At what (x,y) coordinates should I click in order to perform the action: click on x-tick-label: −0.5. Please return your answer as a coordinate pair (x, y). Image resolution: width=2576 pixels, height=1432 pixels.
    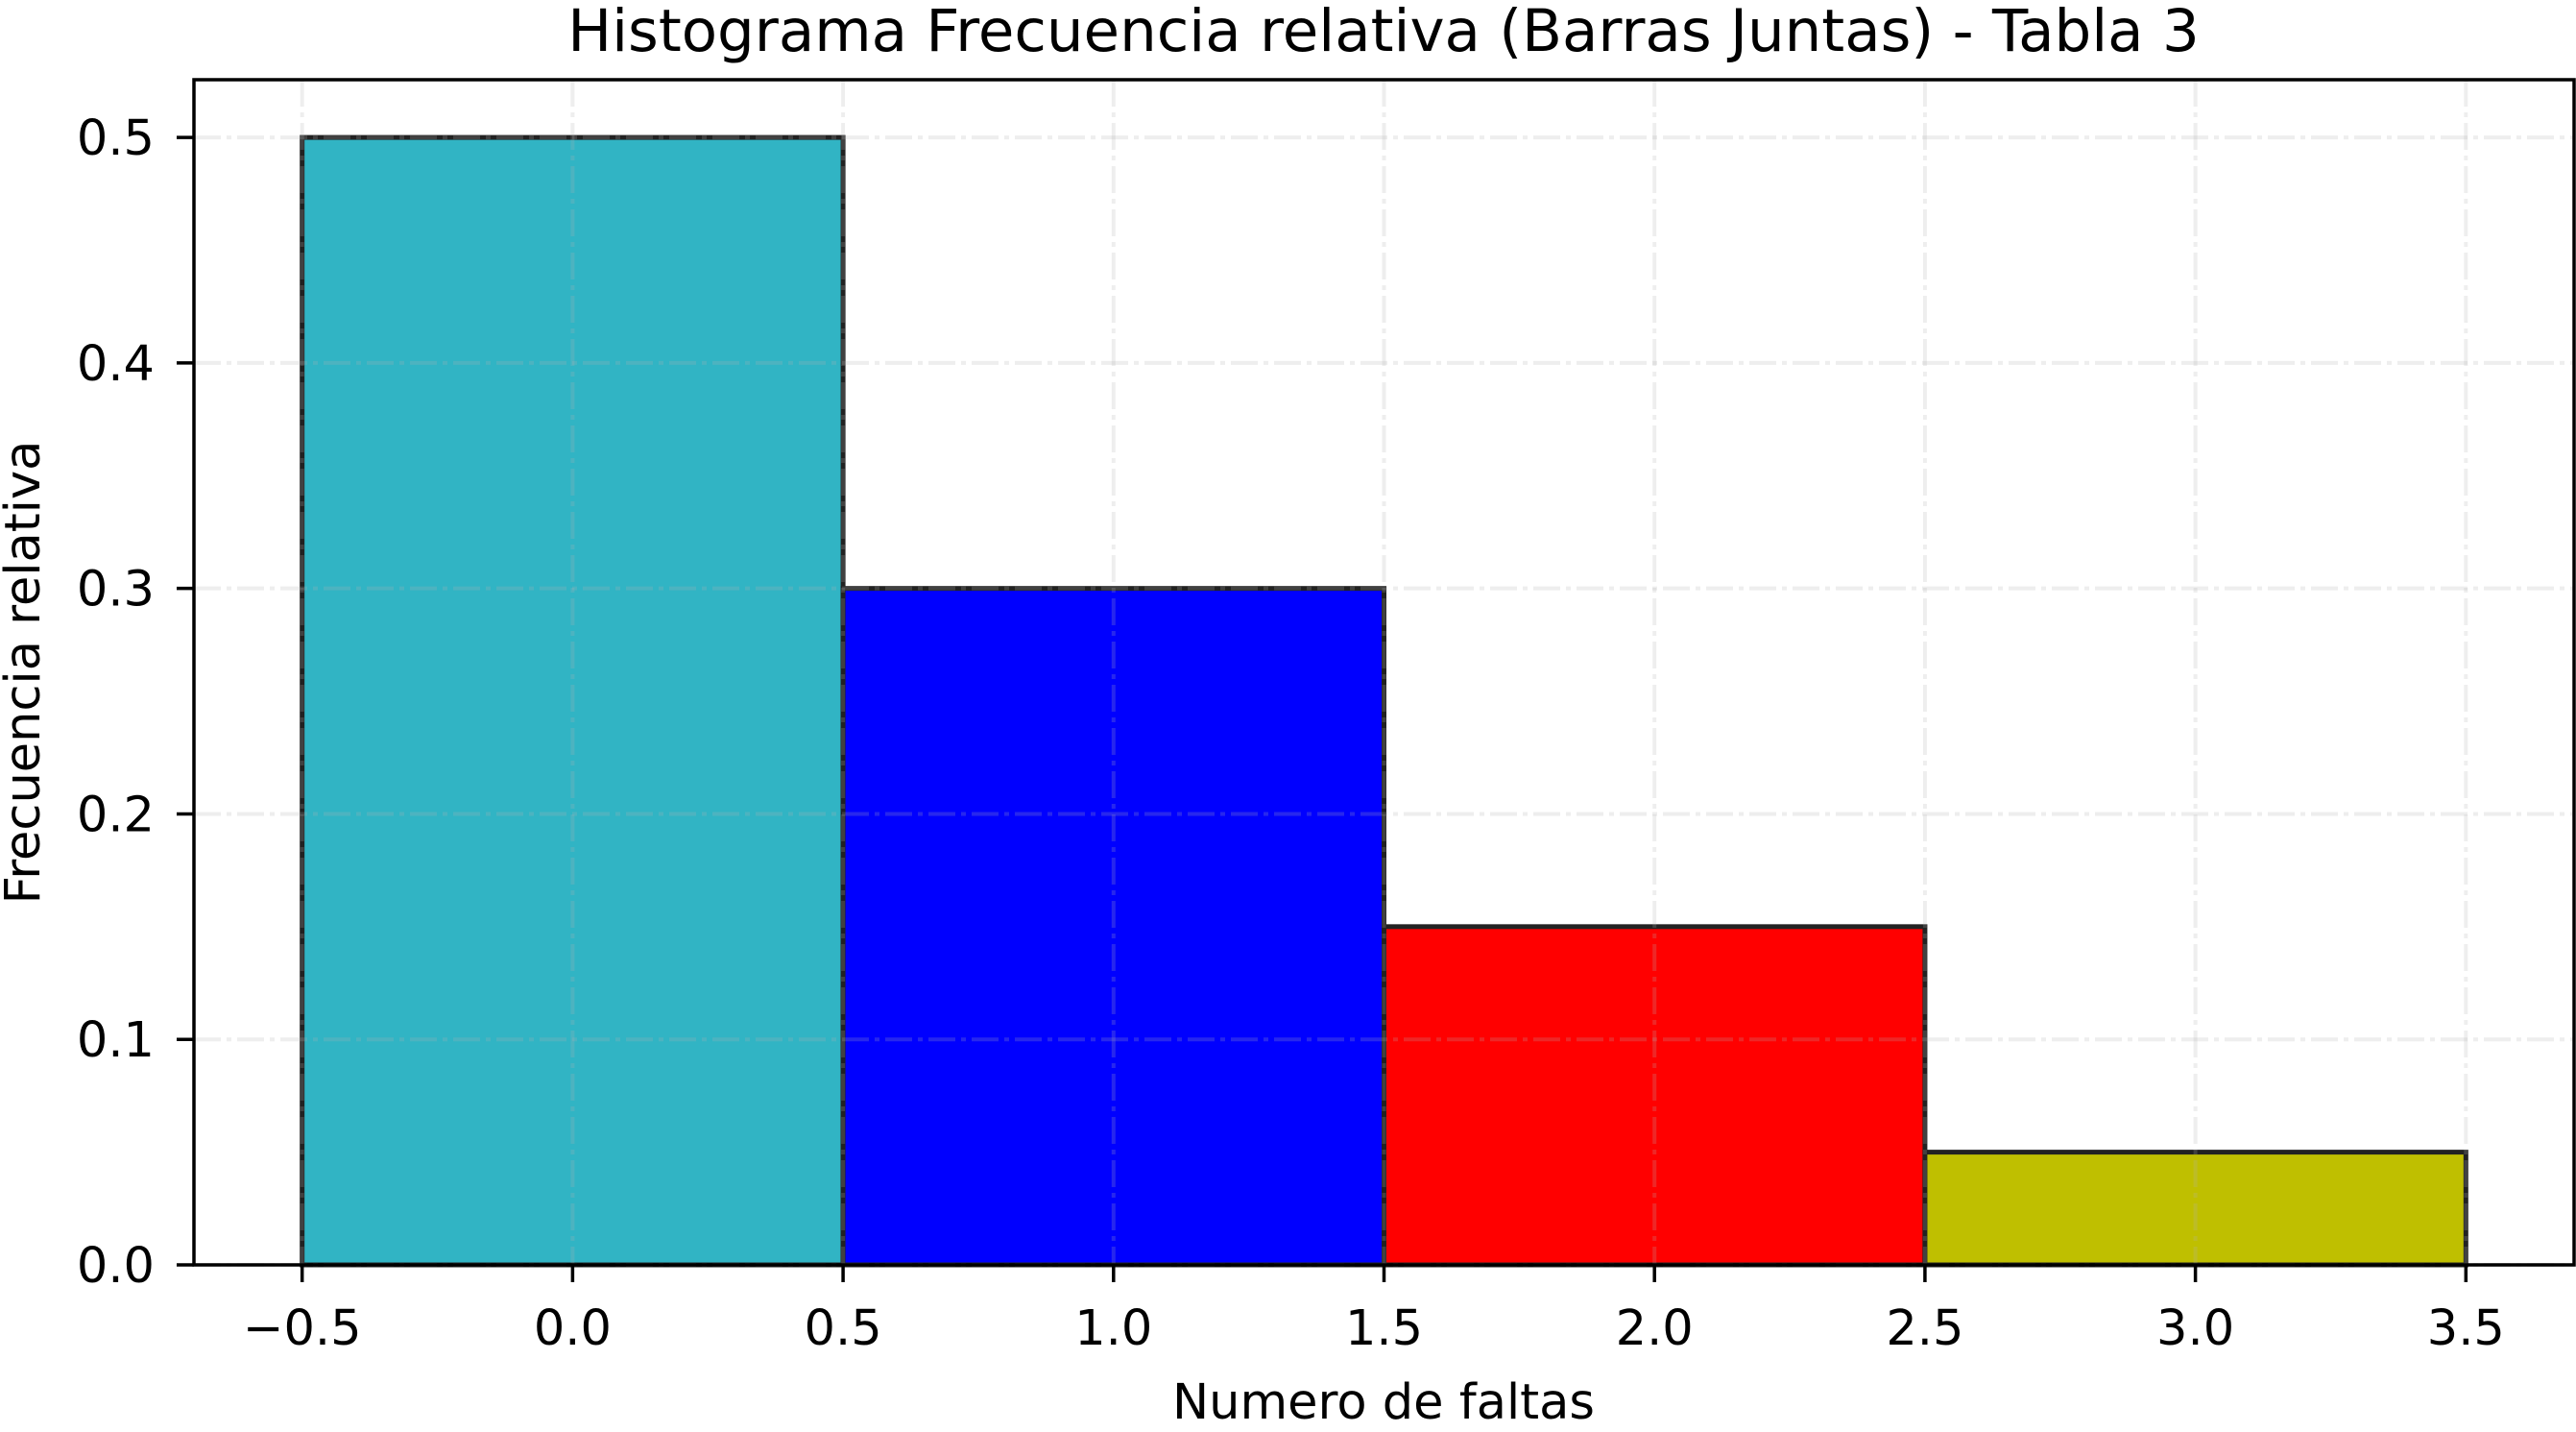
    Looking at the image, I should click on (302, 1328).